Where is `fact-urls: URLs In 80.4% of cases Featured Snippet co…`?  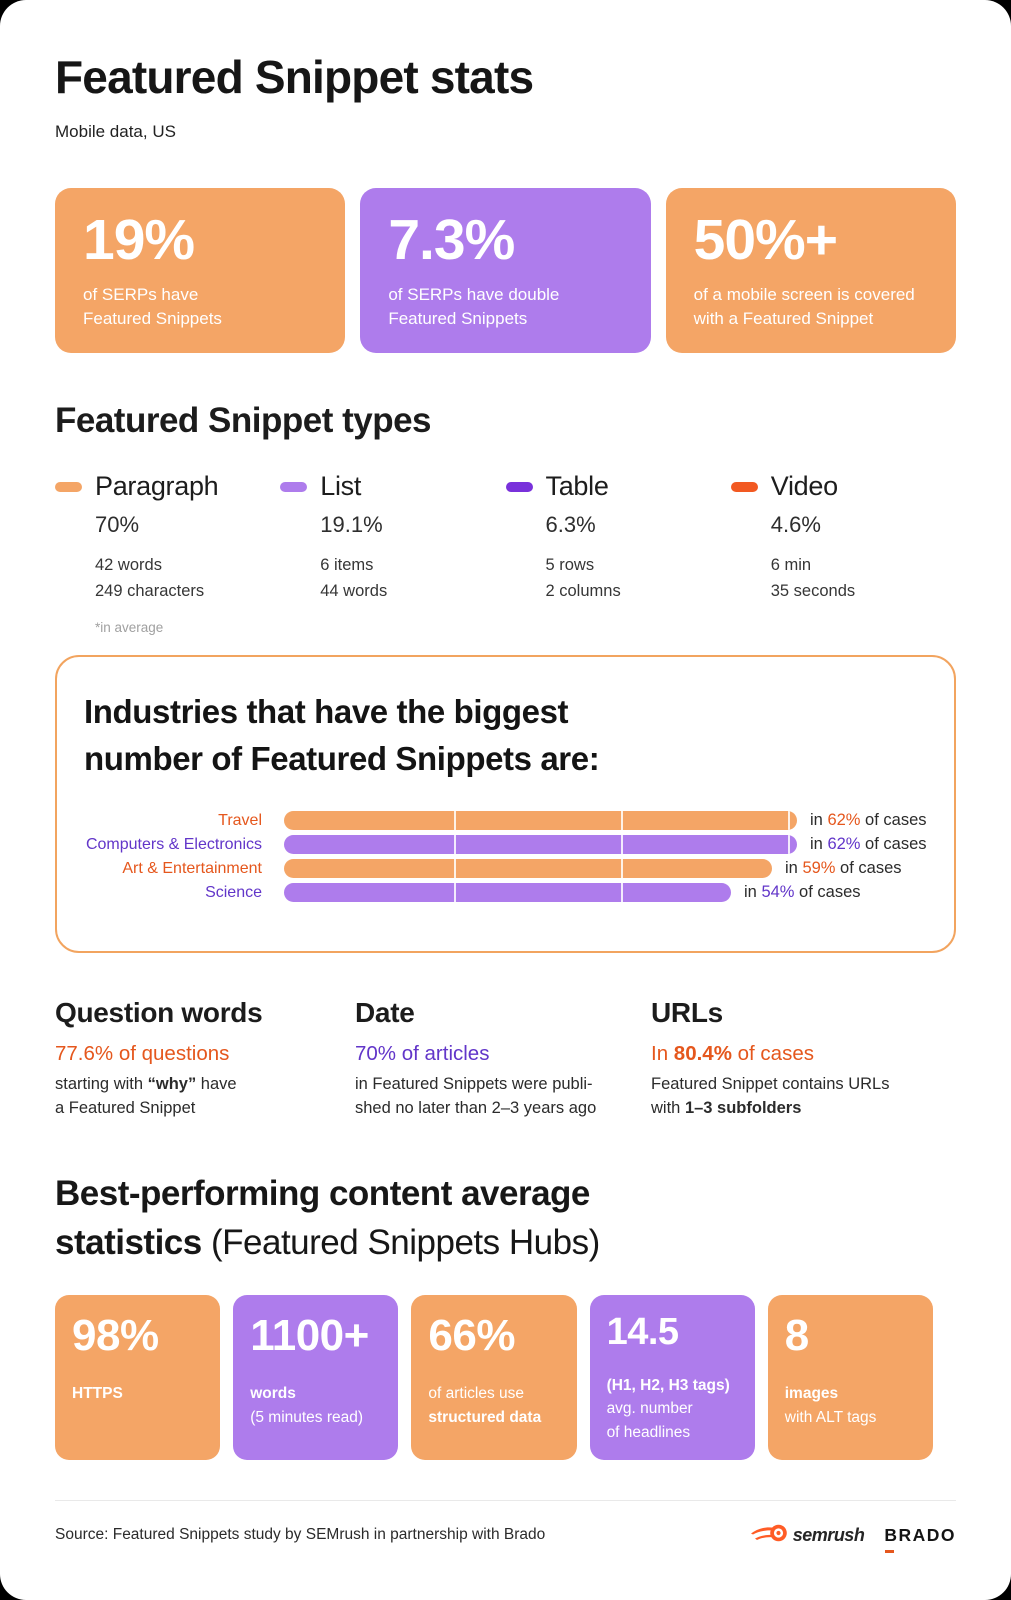
fact-urls: URLs In 80.4% of cases Featured Snippet co… is located at coordinates (803, 1059).